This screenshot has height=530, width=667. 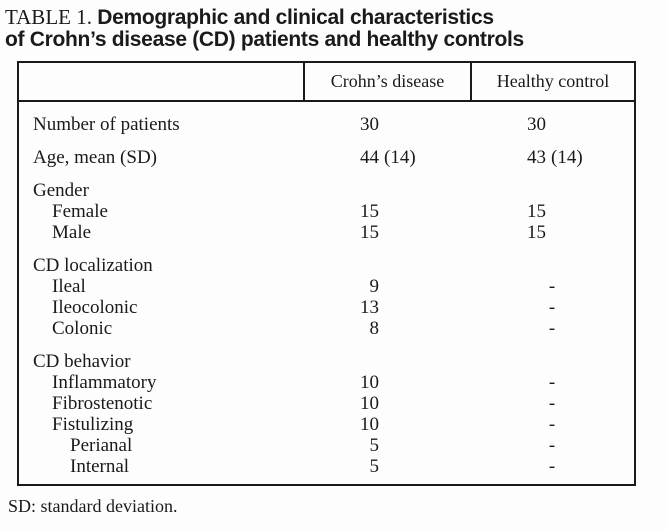 What do you see at coordinates (326, 307) in the screenshot?
I see `table-row: Ileocolonic 13 -` at bounding box center [326, 307].